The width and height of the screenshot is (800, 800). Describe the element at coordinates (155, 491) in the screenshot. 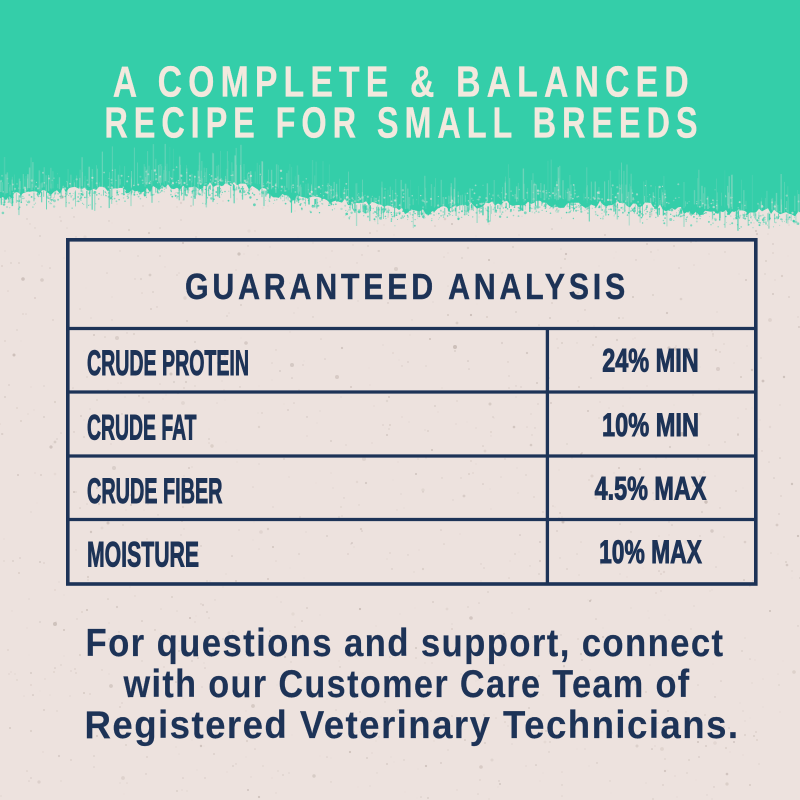

I see `svg-text: CRUDE FIBER` at that location.